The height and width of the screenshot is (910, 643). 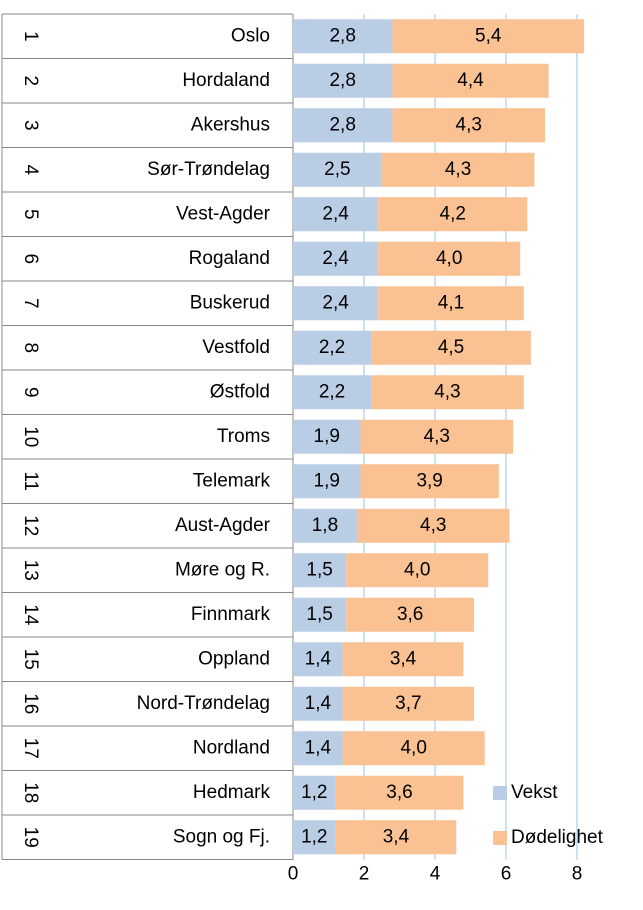 I want to click on category-label: Vest-Agder, so click(x=223, y=213).